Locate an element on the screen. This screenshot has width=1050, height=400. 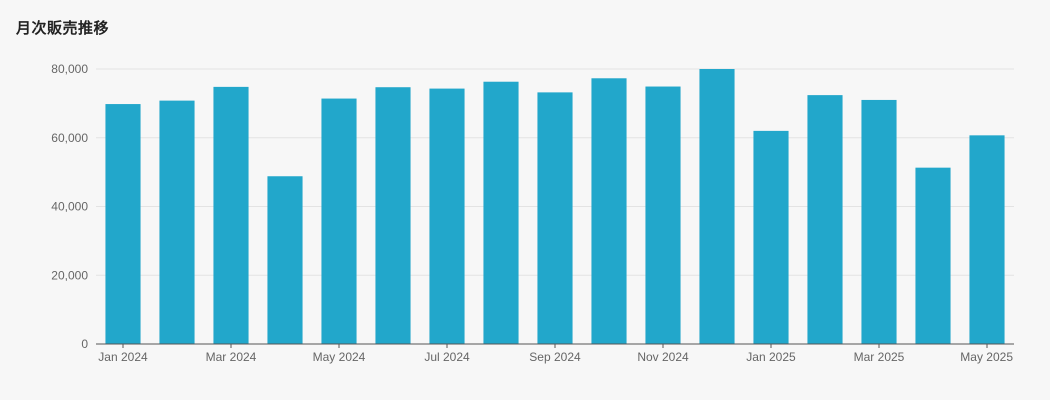
x-tick-label: Sep 2024 is located at coordinates (555, 357).